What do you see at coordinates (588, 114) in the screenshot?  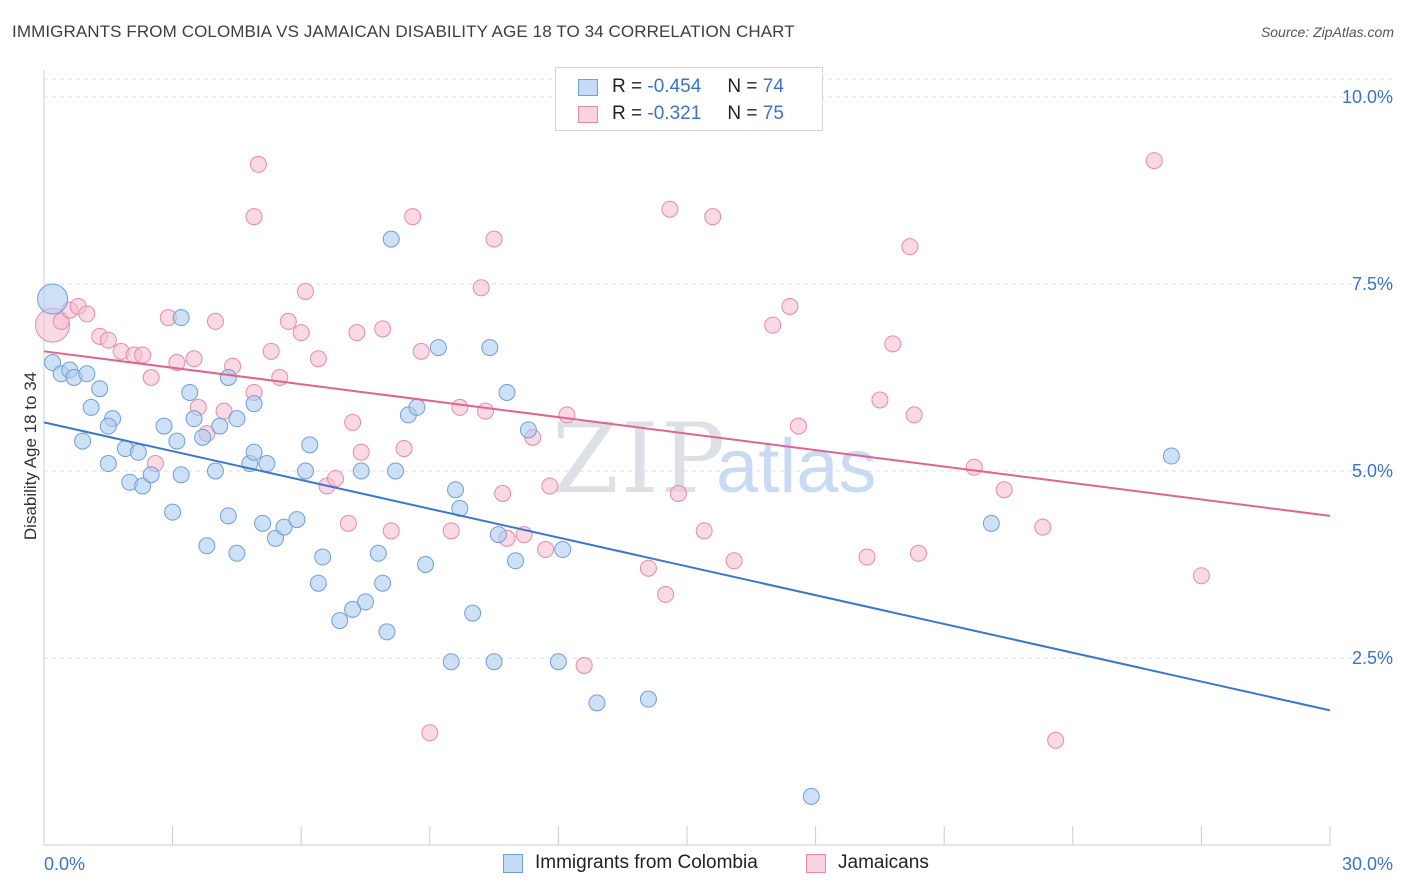 I see `legend-swatch-pink` at bounding box center [588, 114].